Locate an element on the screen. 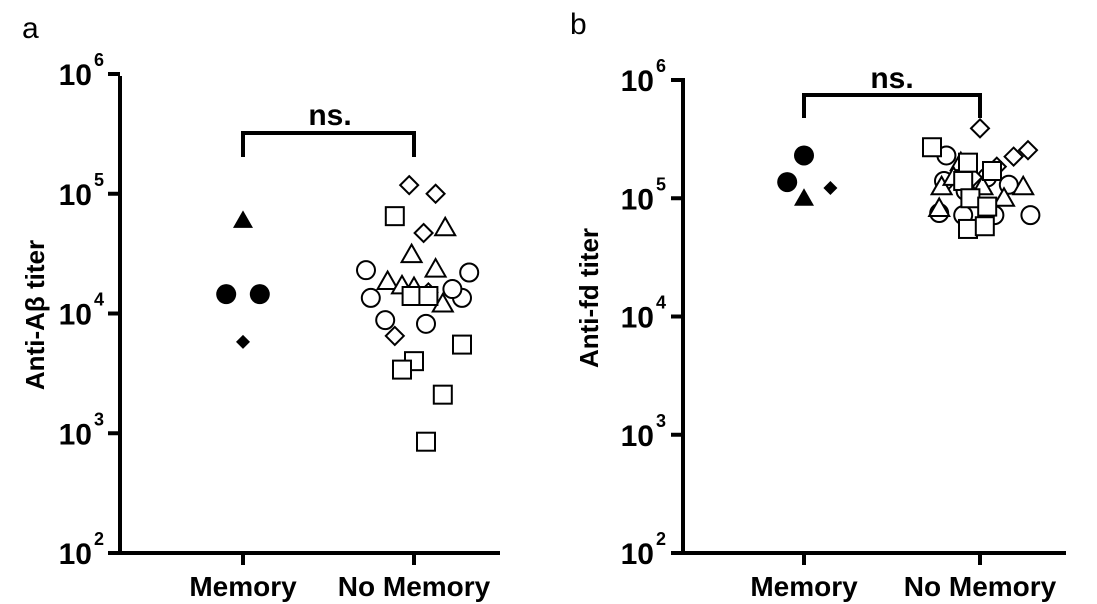  y-axis-label: Anti-fd titer is located at coordinates (589, 298).